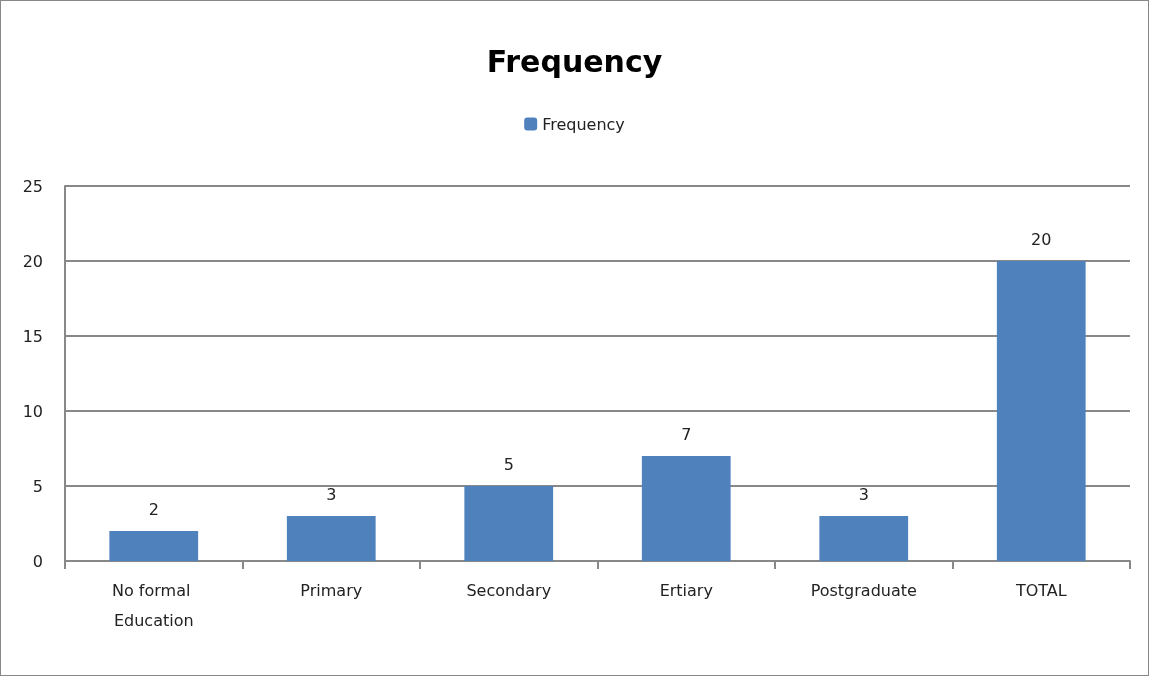 This screenshot has height=676, width=1149. What do you see at coordinates (583, 124) in the screenshot?
I see `legend-label: Frequency` at bounding box center [583, 124].